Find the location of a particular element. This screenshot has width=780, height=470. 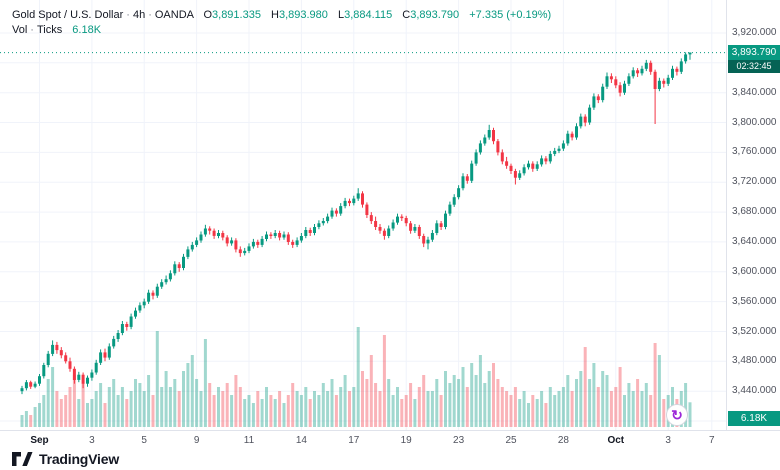

refresh-button: ↻ is located at coordinates (677, 415).